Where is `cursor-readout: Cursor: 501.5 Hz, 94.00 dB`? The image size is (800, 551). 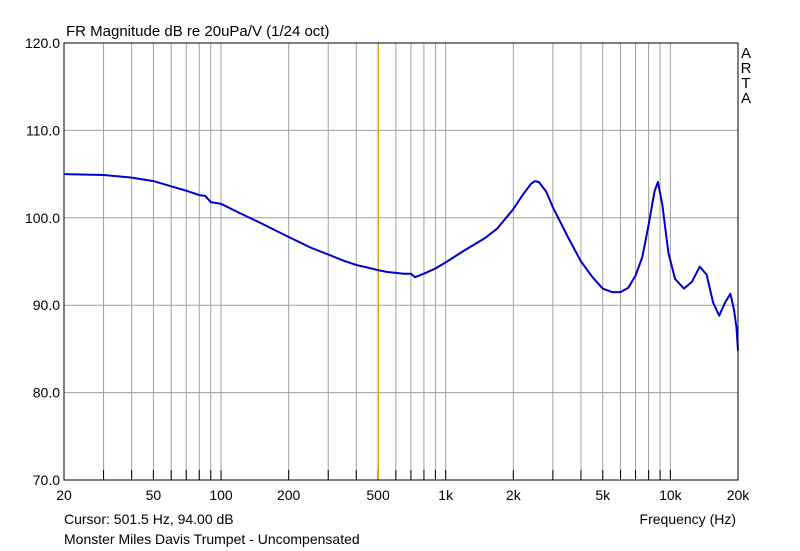
cursor-readout: Cursor: 501.5 Hz, 94.00 dB is located at coordinates (149, 519).